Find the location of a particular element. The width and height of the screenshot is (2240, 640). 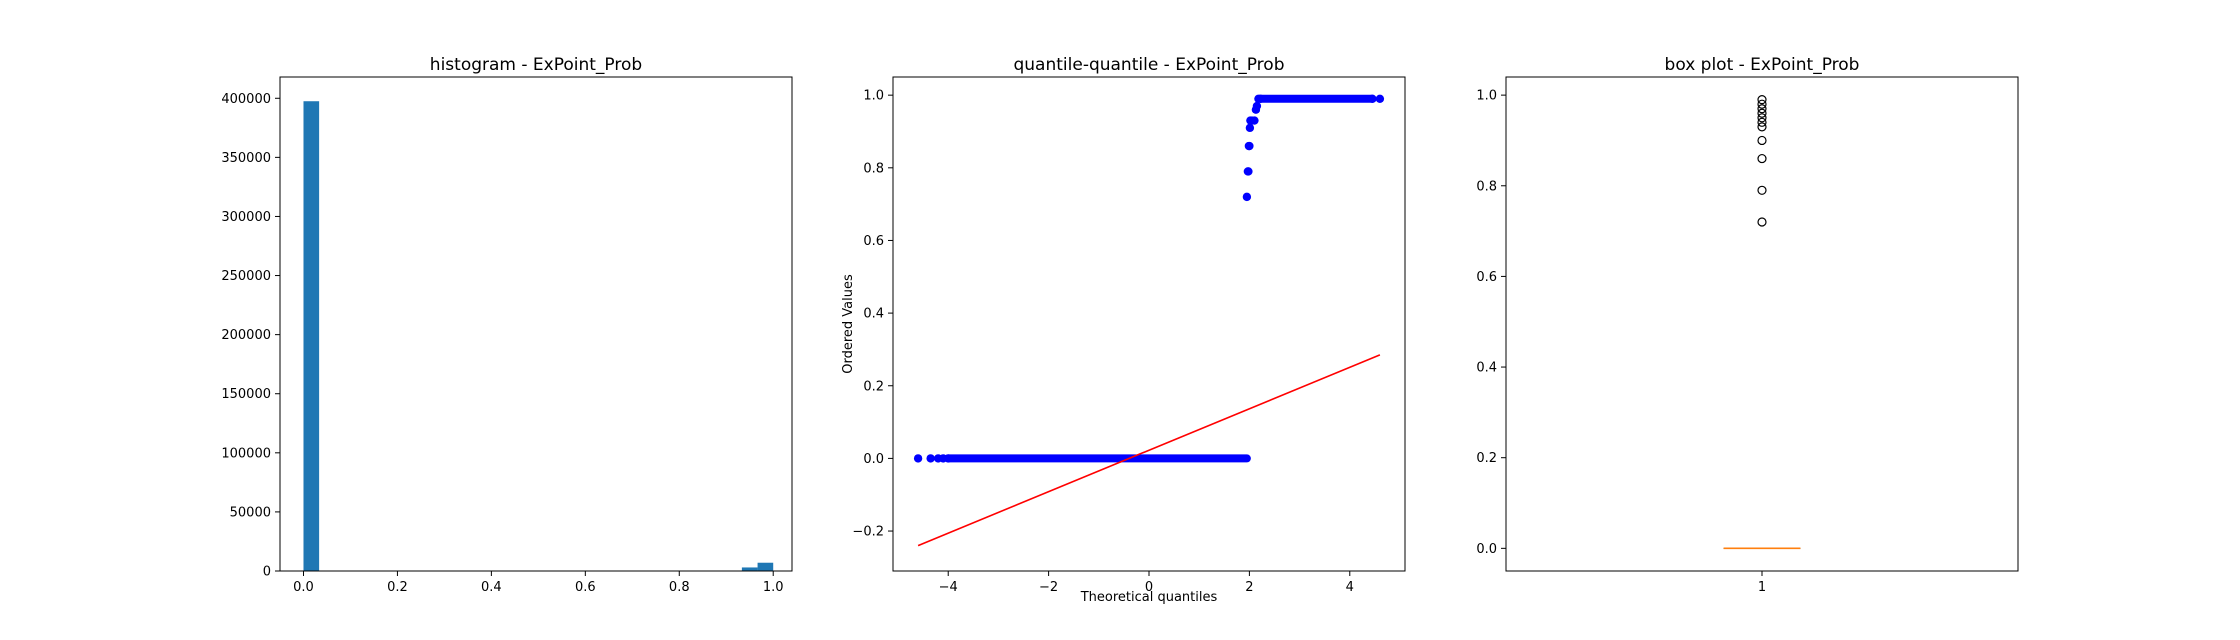

qq-ytick-label: 0.0 is located at coordinates (873, 459).